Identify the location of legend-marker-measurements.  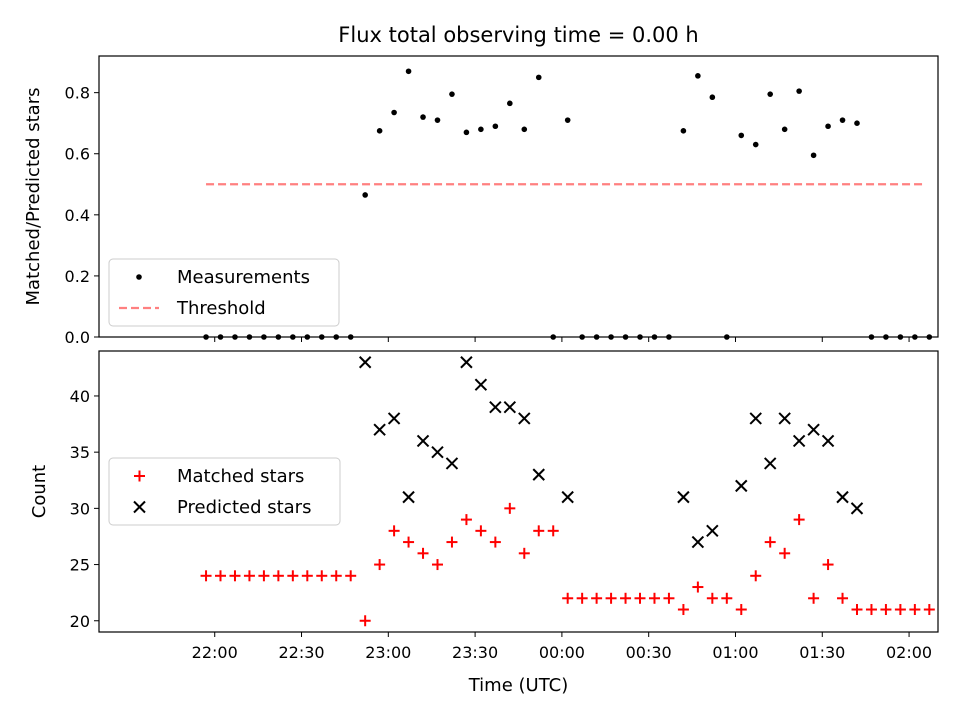
(139, 277).